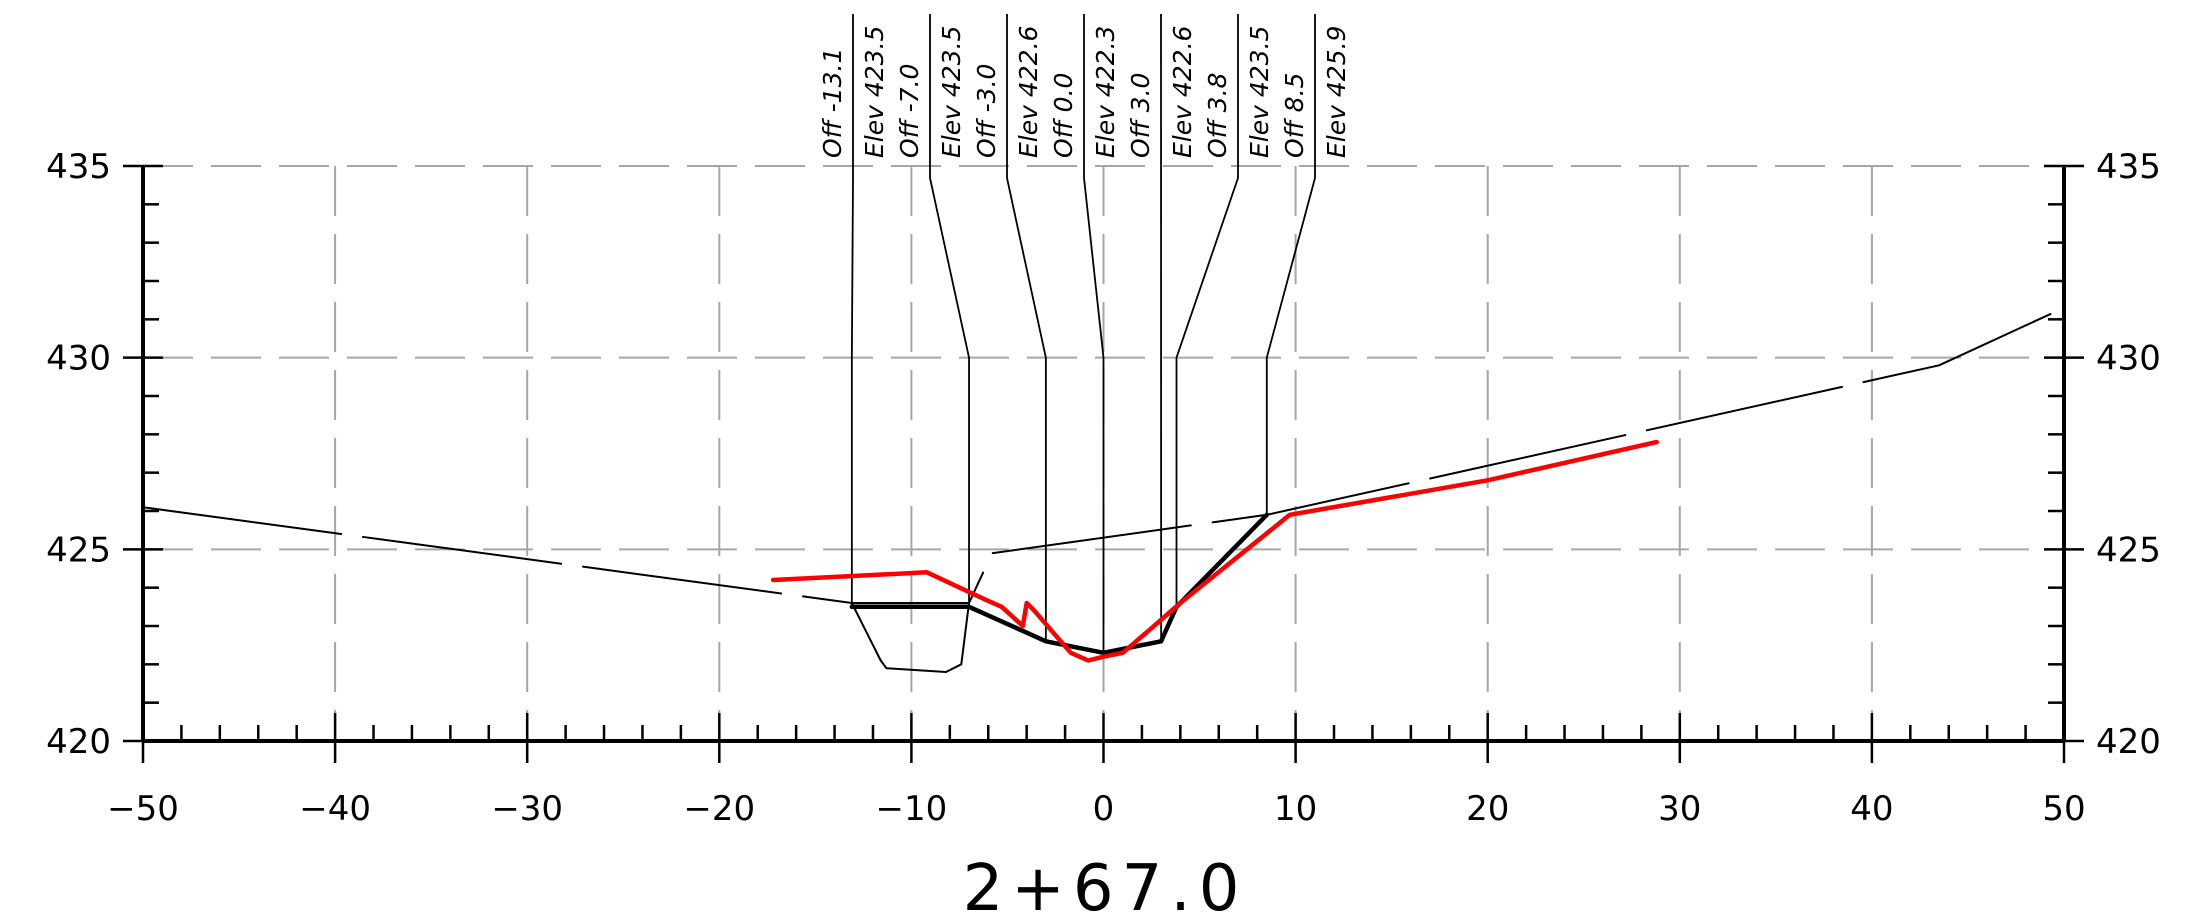  What do you see at coordinates (1295, 809) in the screenshot?
I see `x-tick-label: 10` at bounding box center [1295, 809].